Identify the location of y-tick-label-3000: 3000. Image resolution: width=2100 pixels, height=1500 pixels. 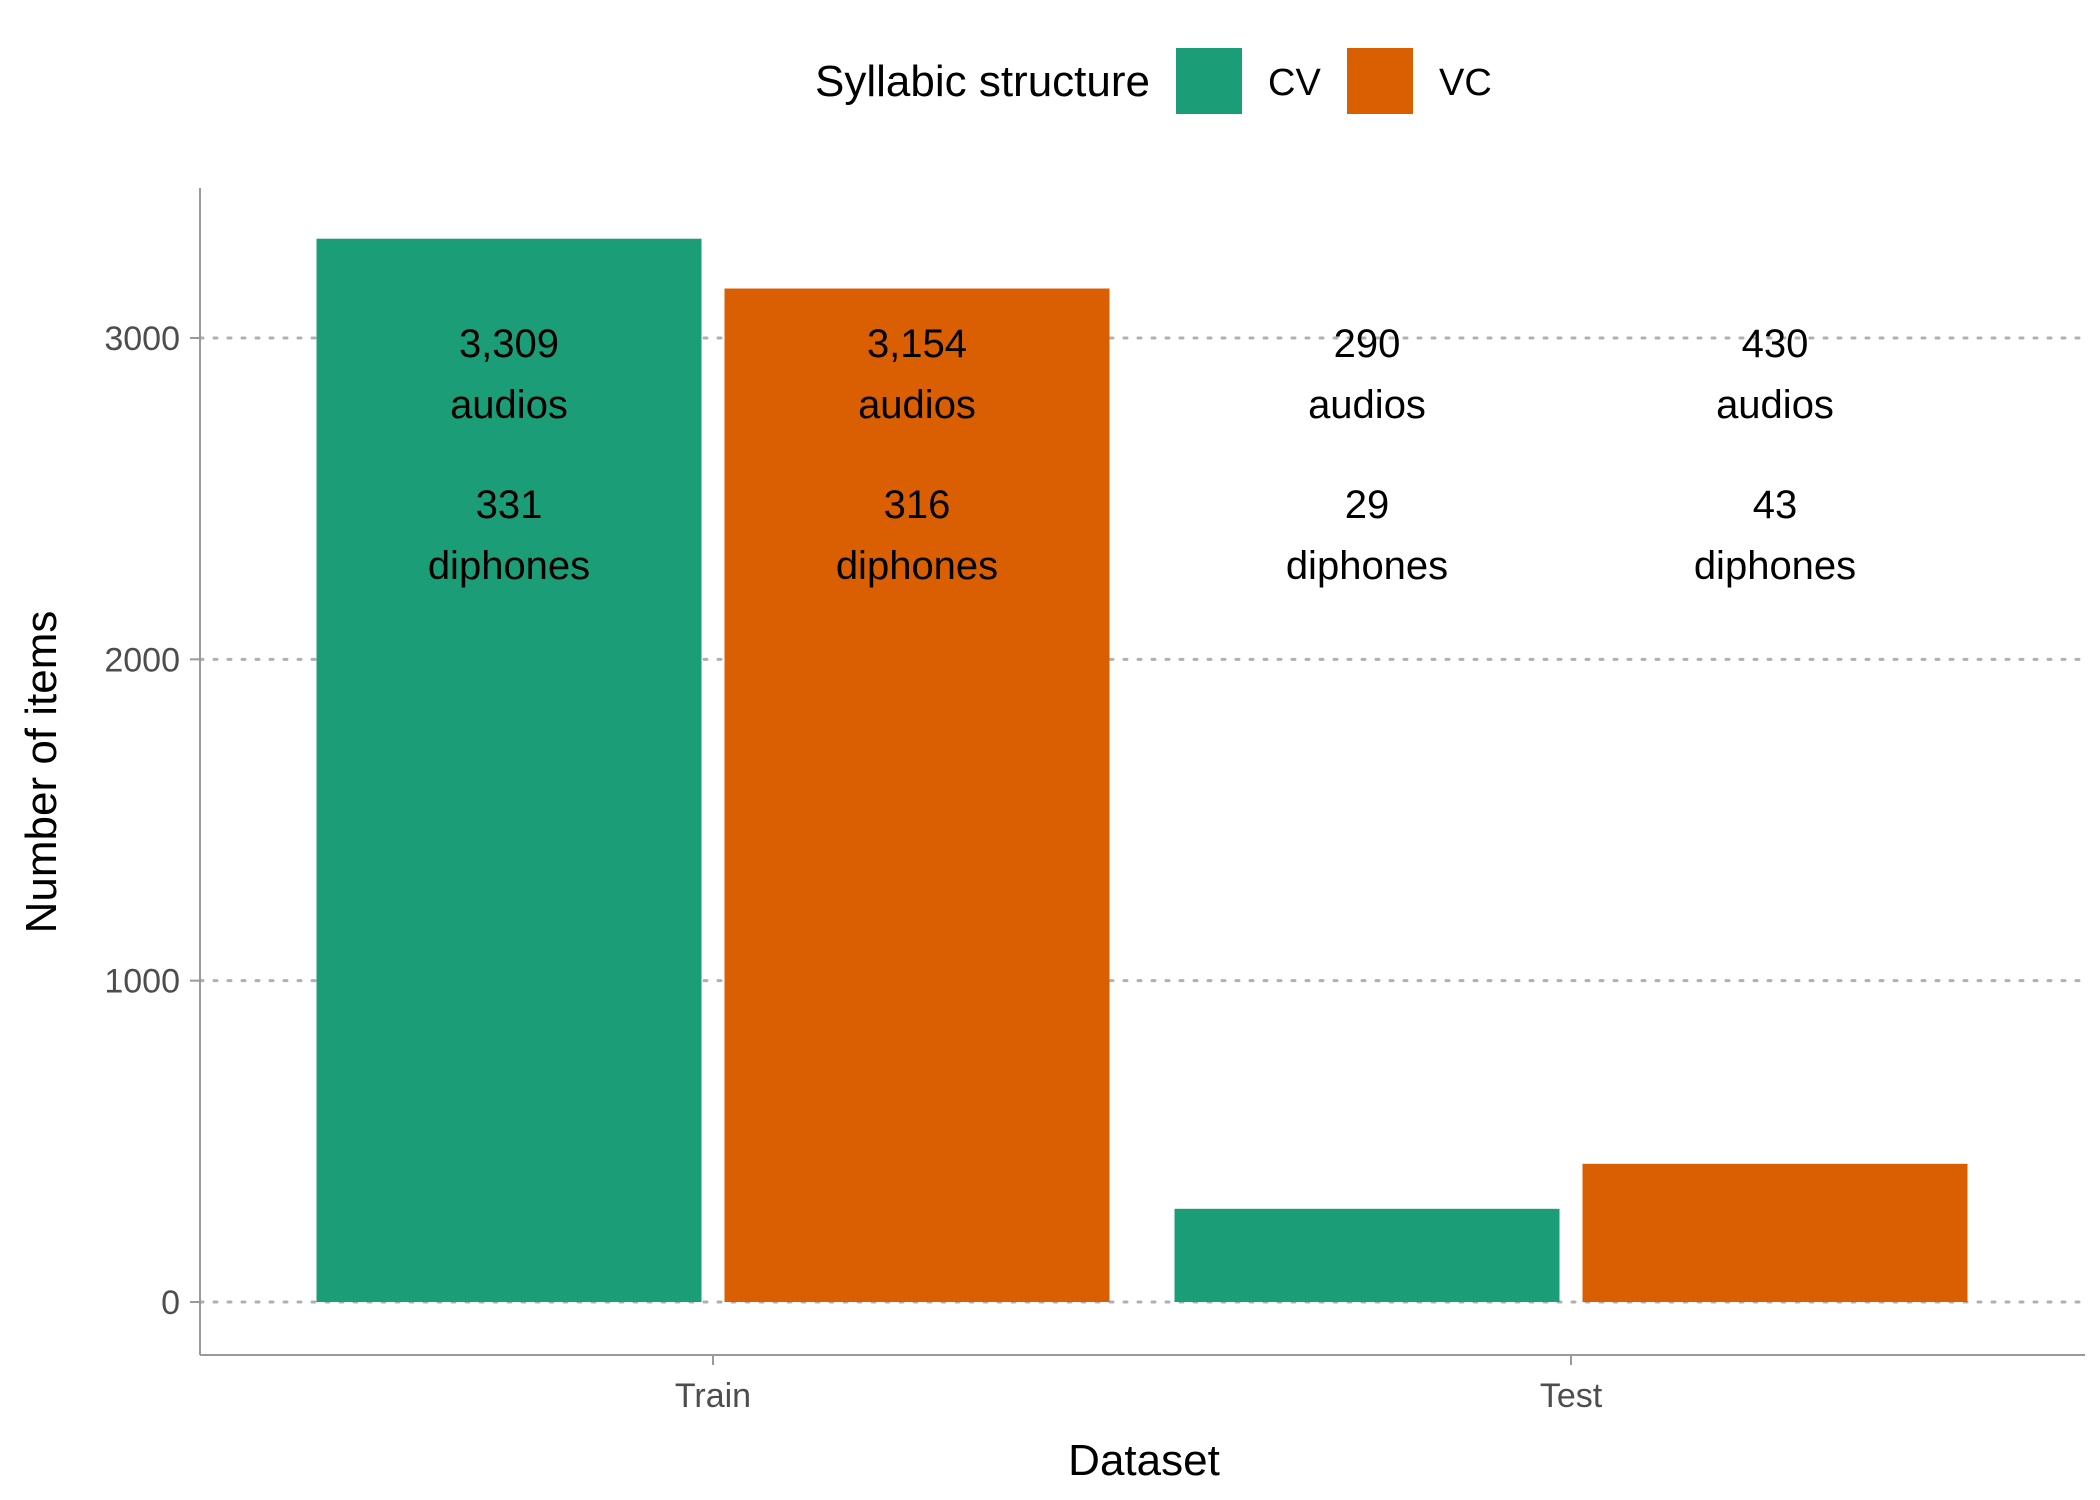
(142, 339).